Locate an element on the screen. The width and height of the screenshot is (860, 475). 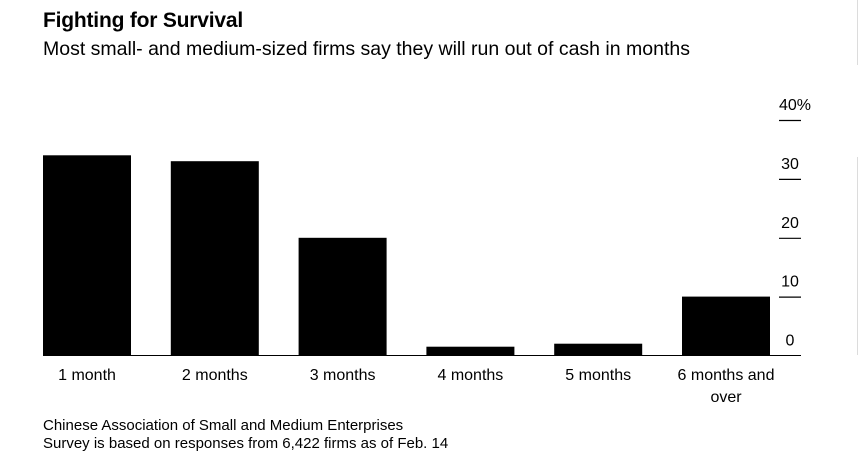
category-label: 6 months and over is located at coordinates (726, 386).